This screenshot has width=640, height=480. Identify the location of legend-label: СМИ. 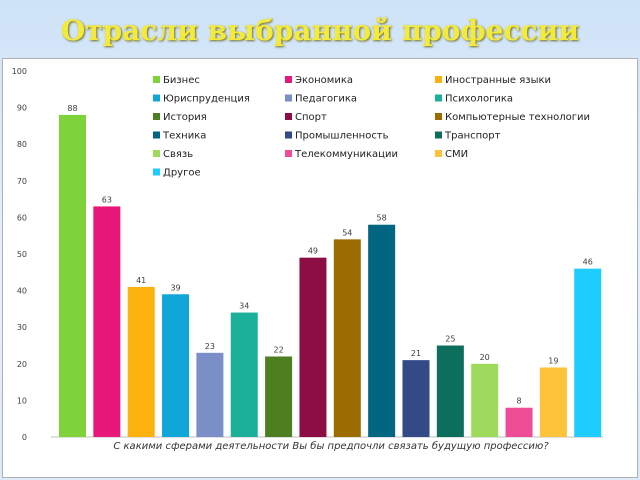
(456, 154).